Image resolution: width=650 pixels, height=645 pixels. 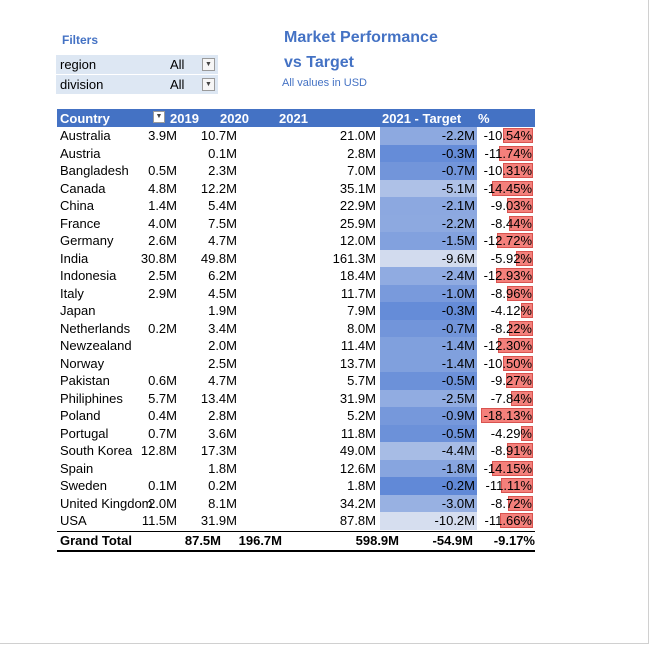 What do you see at coordinates (458, 398) in the screenshot?
I see `target-diff-cell: -2.5M` at bounding box center [458, 398].